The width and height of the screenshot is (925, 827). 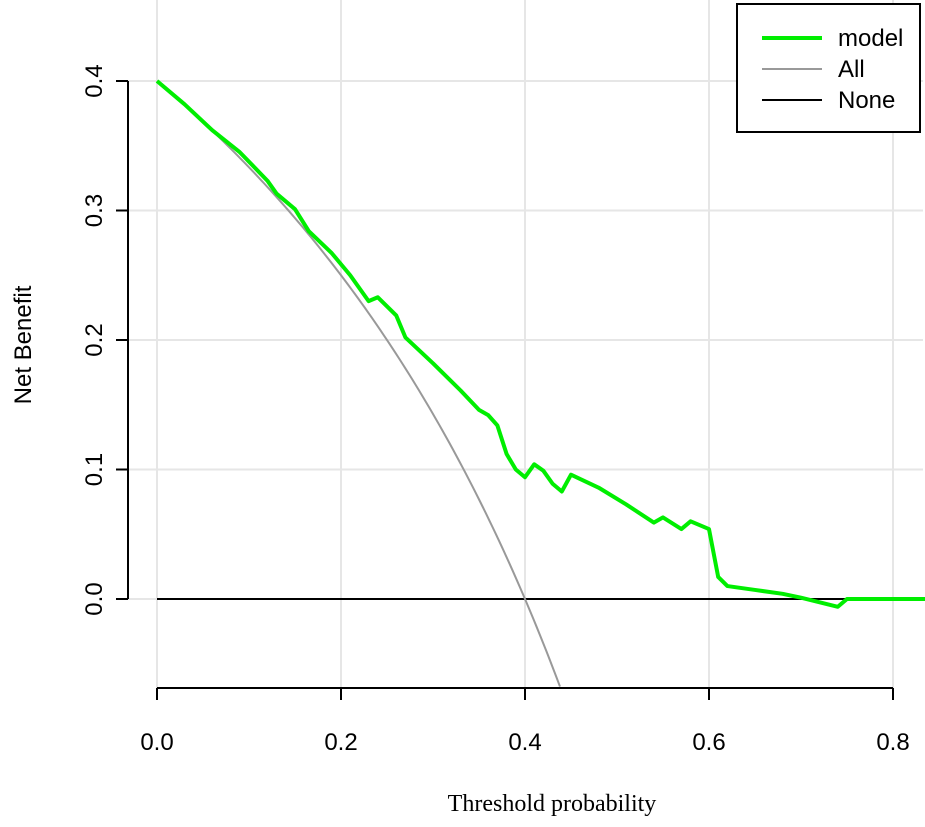 What do you see at coordinates (524, 742) in the screenshot?
I see `x-tick-label-2: 0.4` at bounding box center [524, 742].